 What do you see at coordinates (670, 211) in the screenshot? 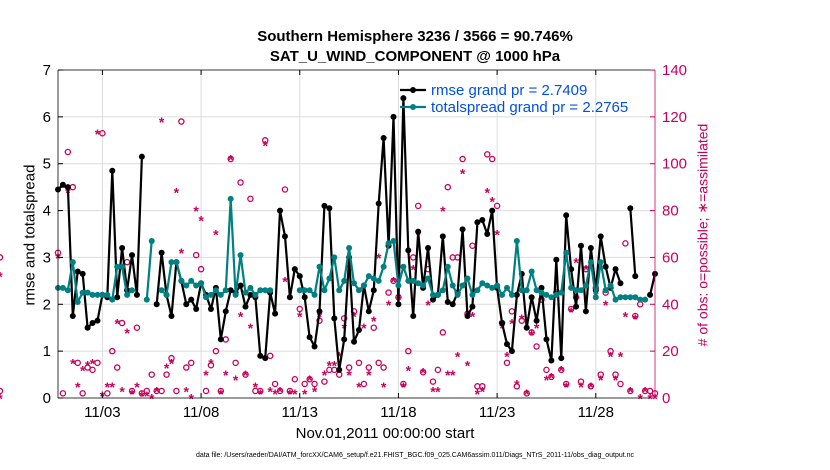
I see `y-tick-label-right: 80` at bounding box center [670, 211].